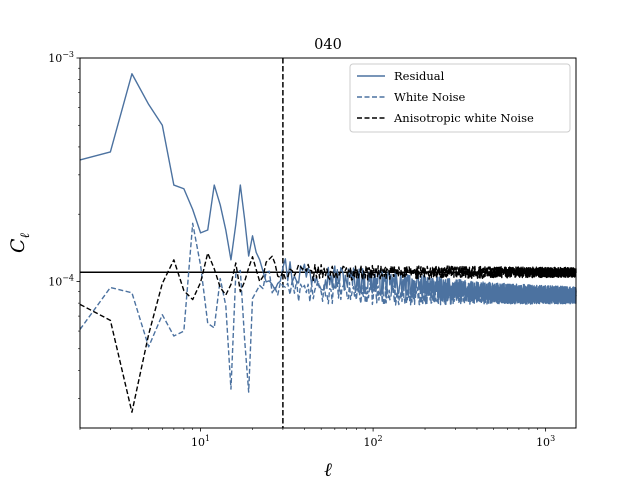  What do you see at coordinates (430, 97) in the screenshot?
I see `legend-label-white-noise: White Noise` at bounding box center [430, 97].